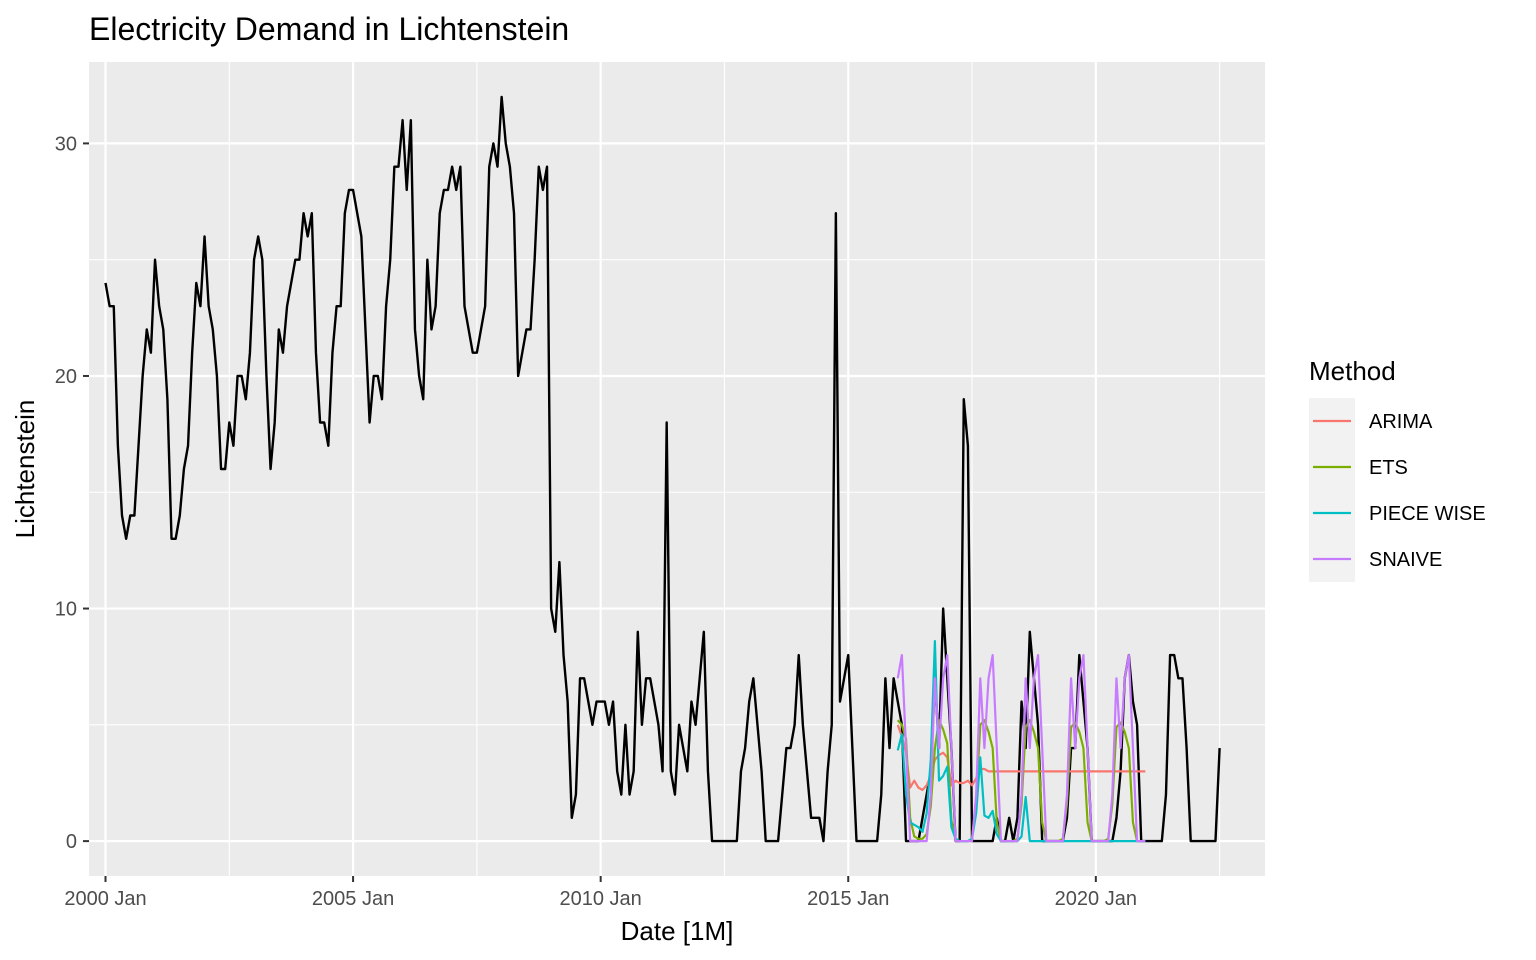 The width and height of the screenshot is (1536, 960). What do you see at coordinates (66, 610) in the screenshot?
I see `y-tick-label: 10` at bounding box center [66, 610].